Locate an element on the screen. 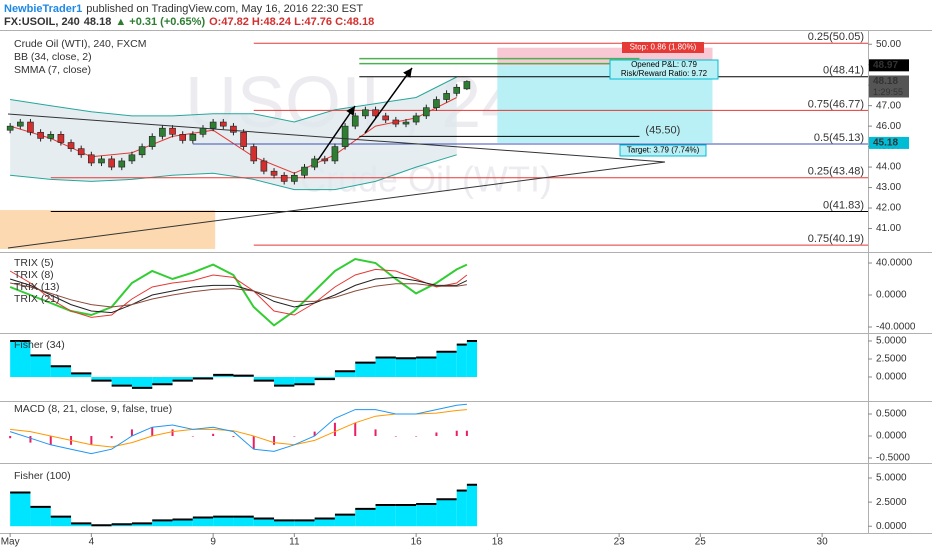 The width and height of the screenshot is (932, 550). y-tick-label: 41.00 is located at coordinates (888, 228).